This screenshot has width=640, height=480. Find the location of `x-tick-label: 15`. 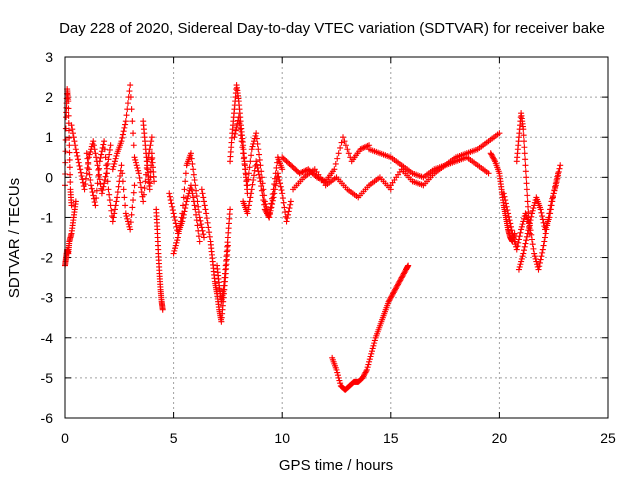

x-tick-label: 15 is located at coordinates (391, 438).